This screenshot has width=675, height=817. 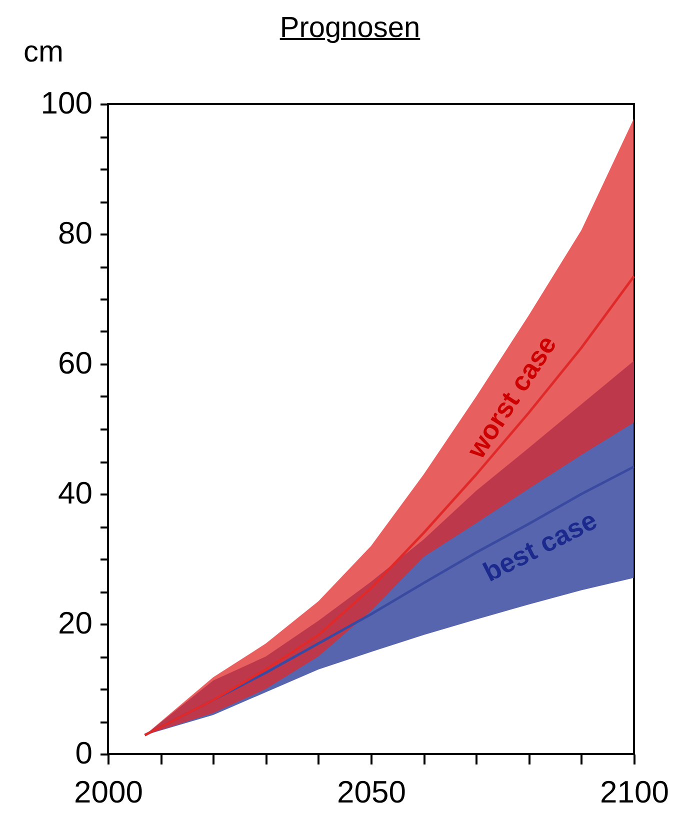 What do you see at coordinates (75, 623) in the screenshot?
I see `y-tick-label: 20` at bounding box center [75, 623].